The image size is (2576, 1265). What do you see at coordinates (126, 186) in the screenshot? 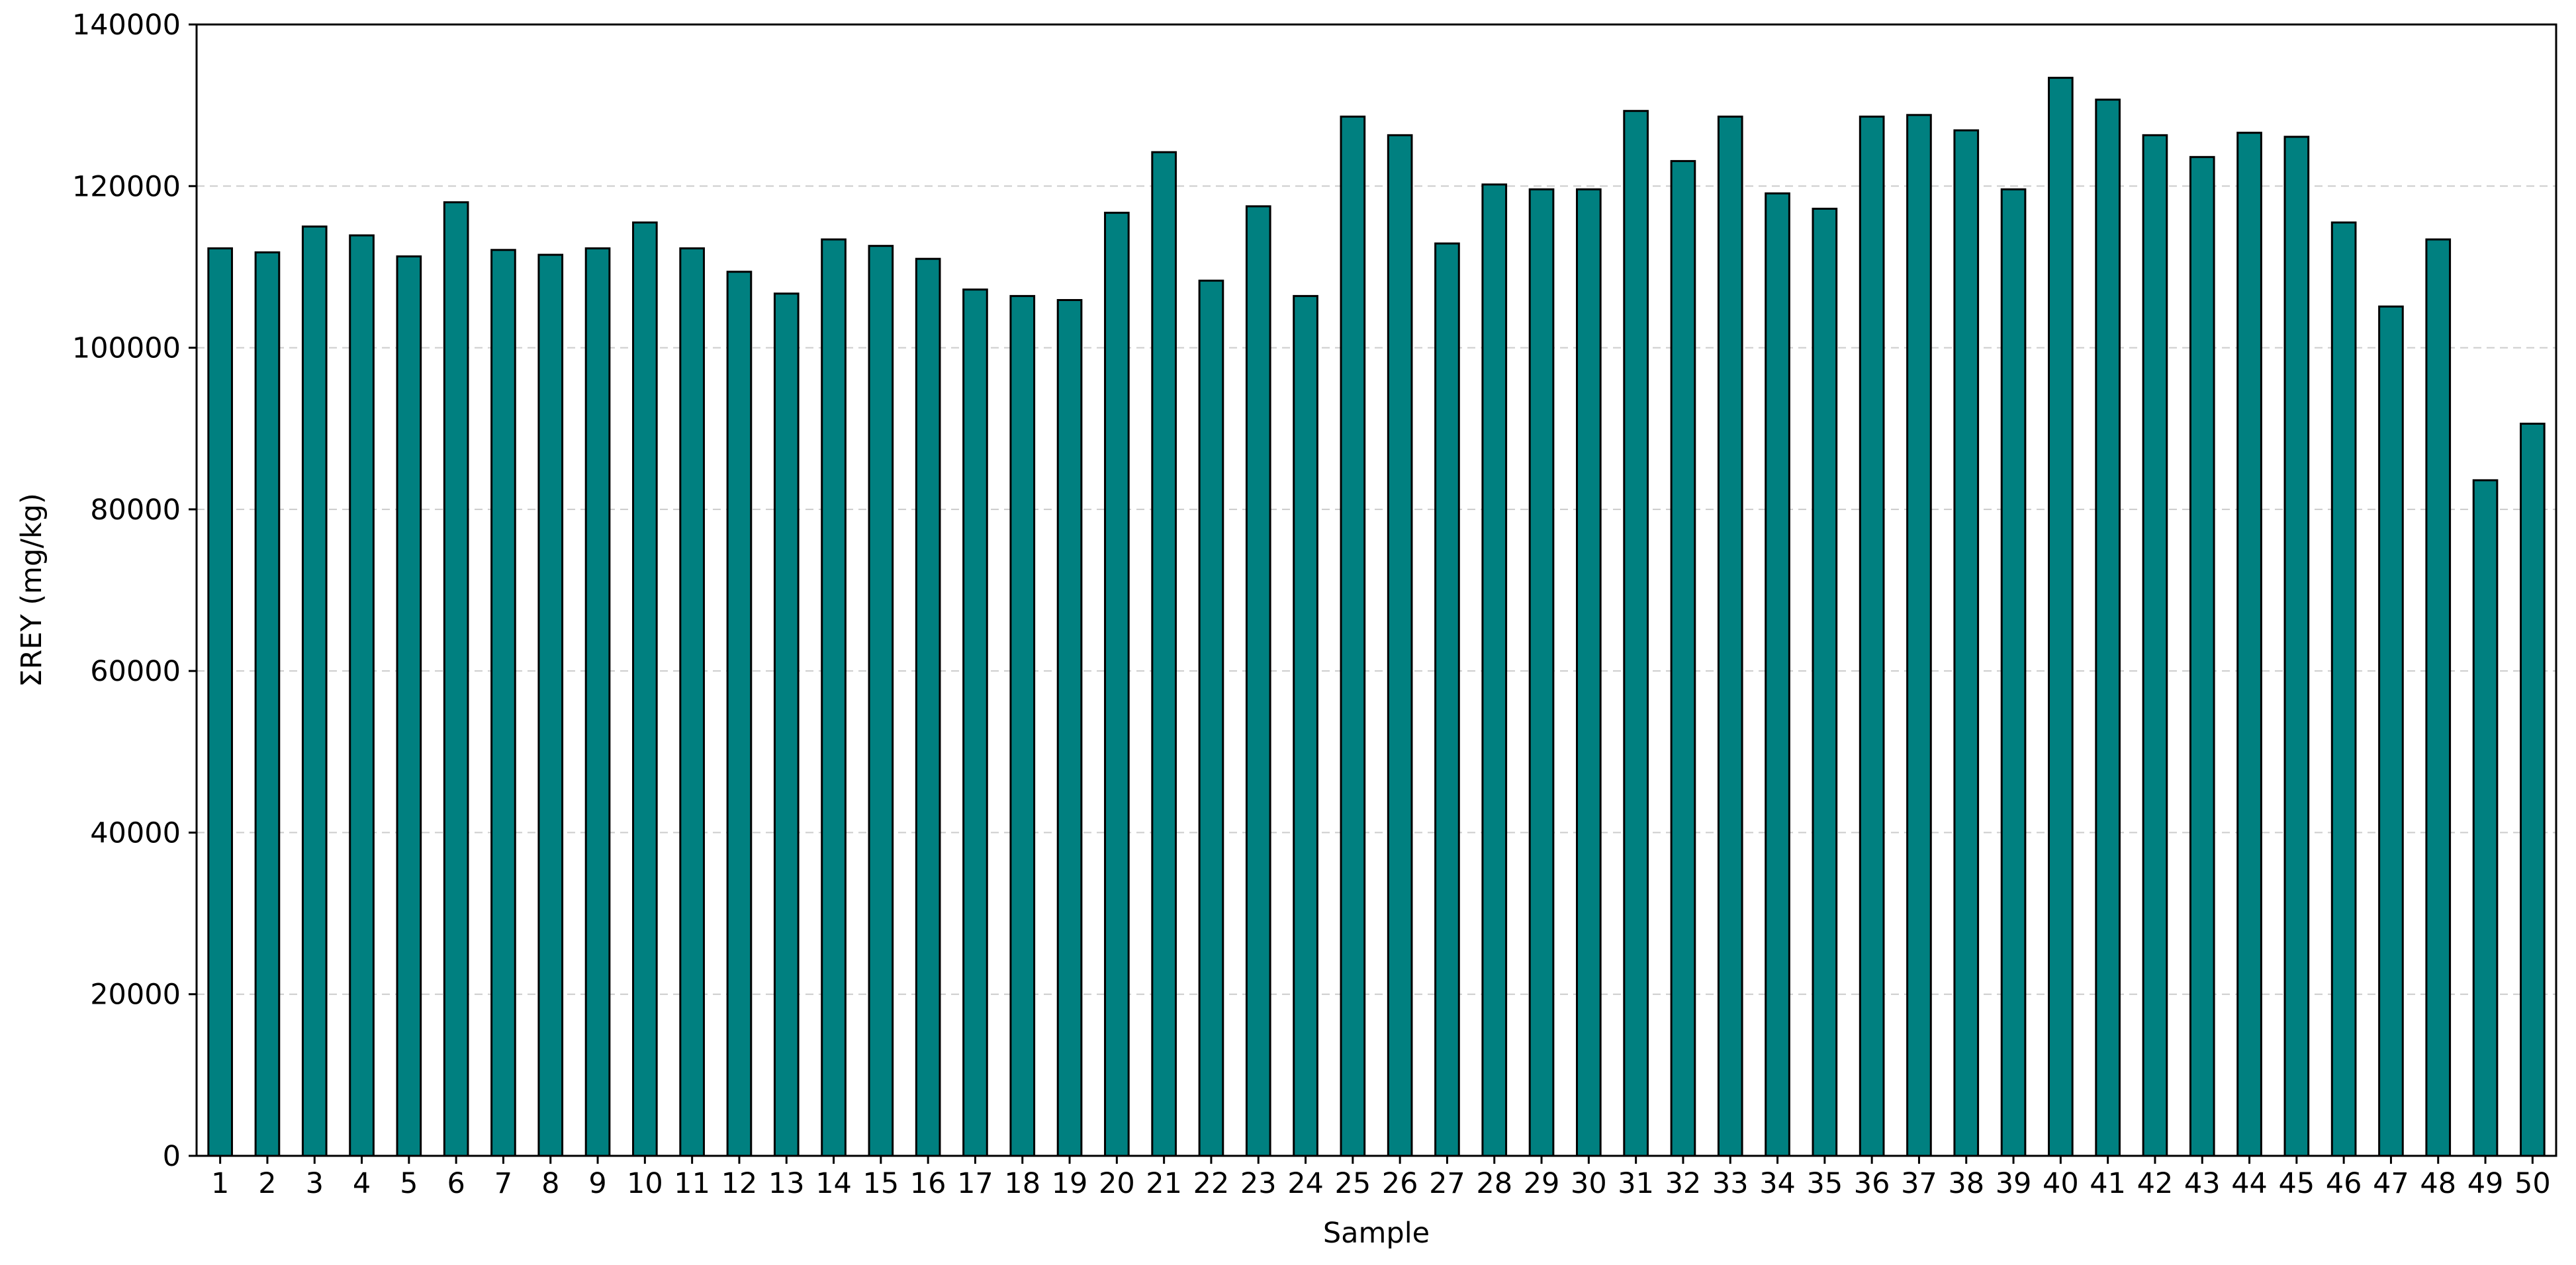
I see `y-tick-label: 120000` at bounding box center [126, 186].